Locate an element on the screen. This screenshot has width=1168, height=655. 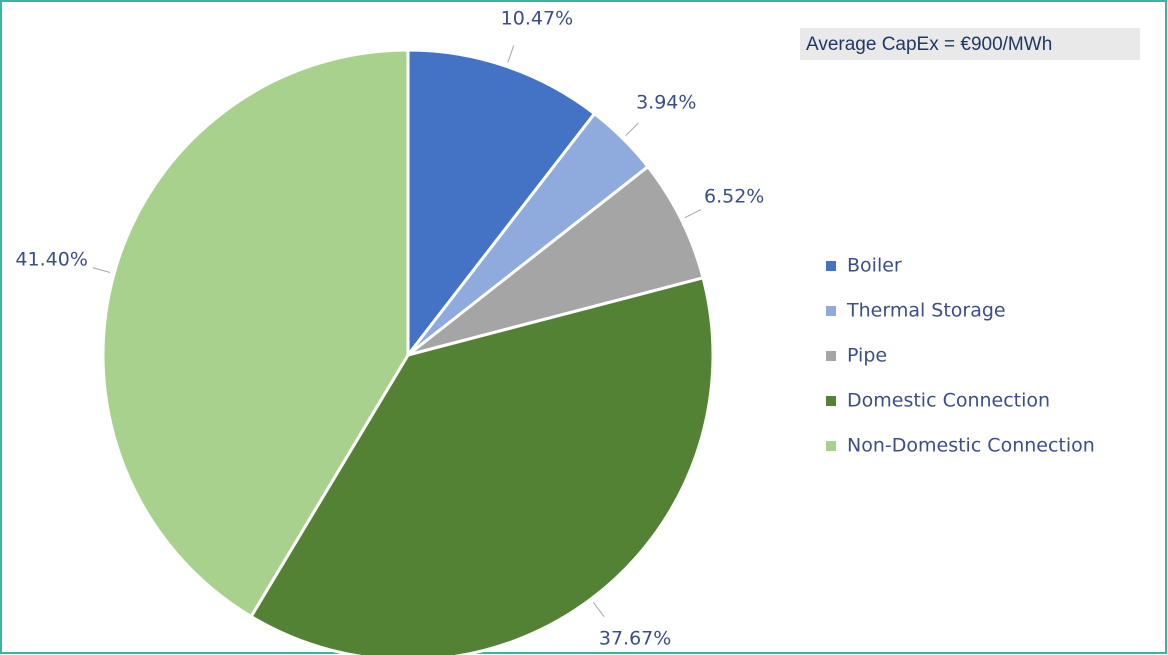
annotation-box is located at coordinates (970, 44).